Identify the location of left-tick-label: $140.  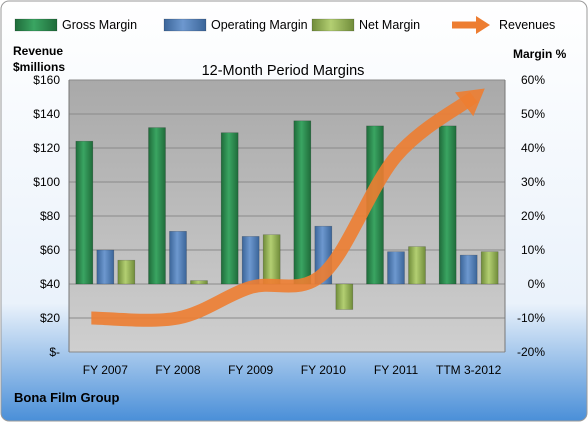
(46, 114).